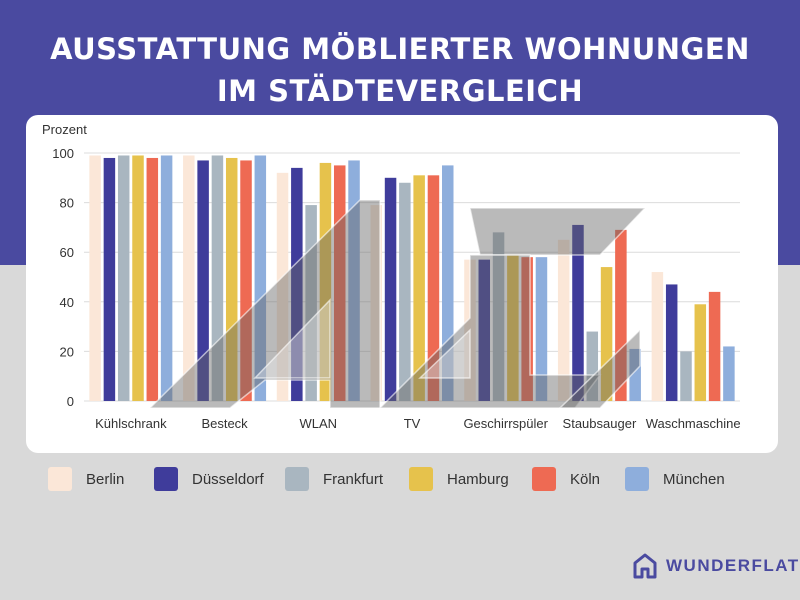  I want to click on wunderflats-logo: WUNDERFLATS, so click(716, 566).